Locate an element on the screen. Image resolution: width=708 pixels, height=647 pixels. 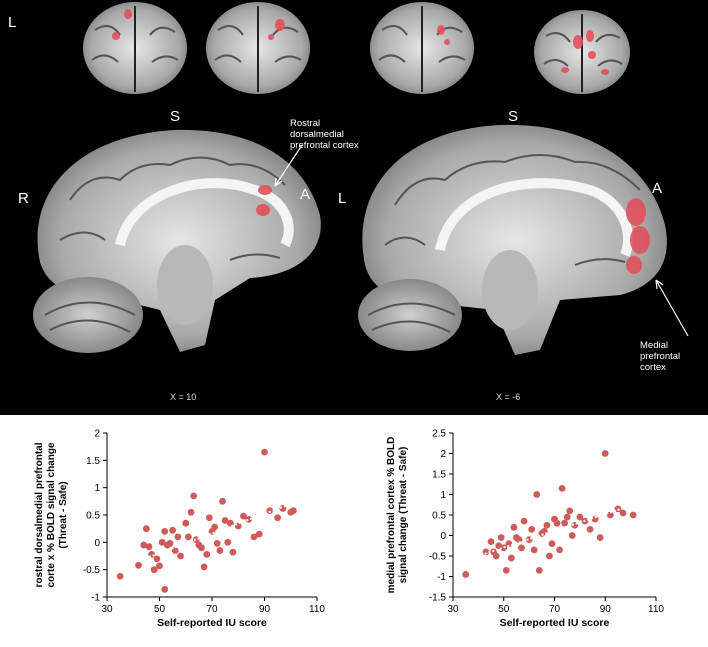
annotation-medial-pfc: Medial prefrontal cortex is located at coordinates (660, 356).